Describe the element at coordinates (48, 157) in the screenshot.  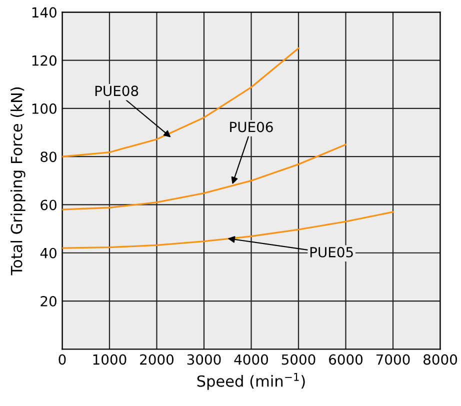
I see `y-tick-label: 80` at that location.